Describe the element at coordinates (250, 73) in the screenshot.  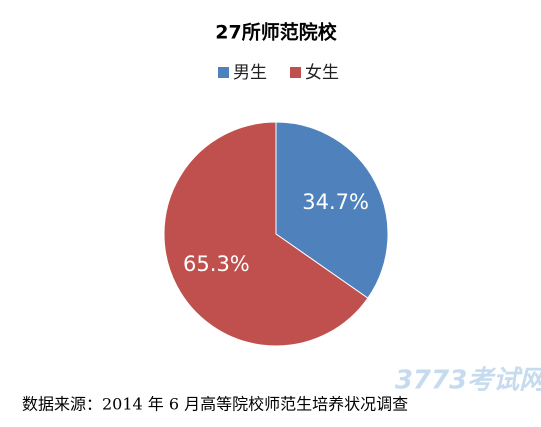
I see `legend-label: 男生` at that location.